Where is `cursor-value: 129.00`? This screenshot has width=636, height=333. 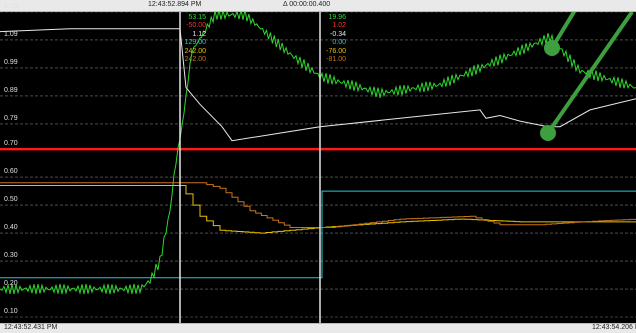 cursor-value: 129.00 is located at coordinates (195, 43).